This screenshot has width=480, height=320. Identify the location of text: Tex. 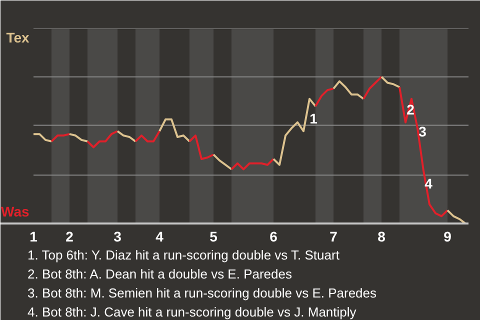
(18, 38).